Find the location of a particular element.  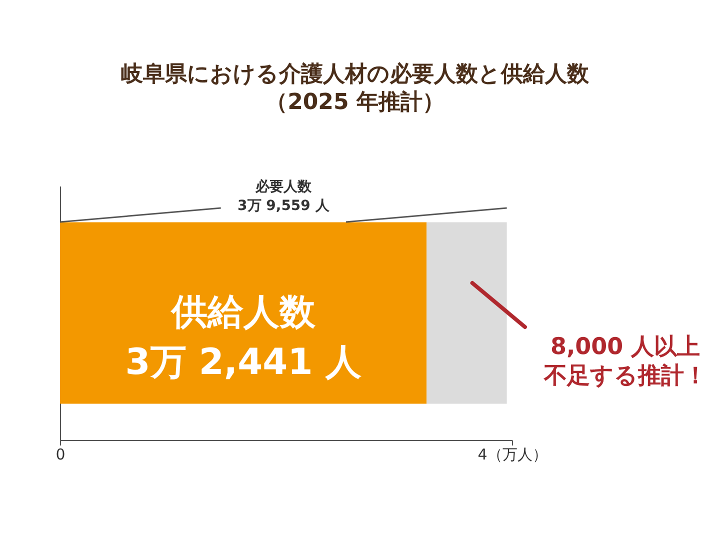

data-label: 供給人数 3万 2,441 人 is located at coordinates (243, 337).